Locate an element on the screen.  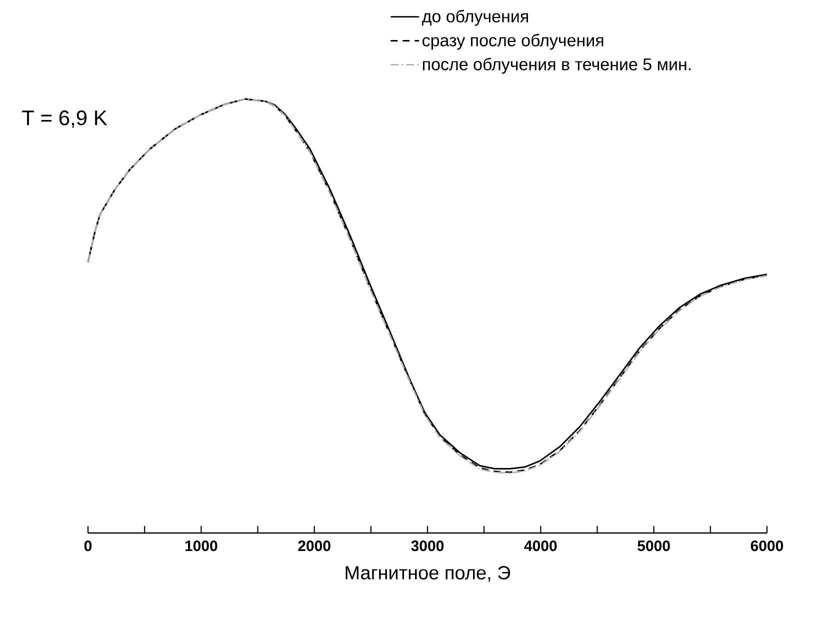
legend-label: сразу после облучения is located at coordinates (513, 42).